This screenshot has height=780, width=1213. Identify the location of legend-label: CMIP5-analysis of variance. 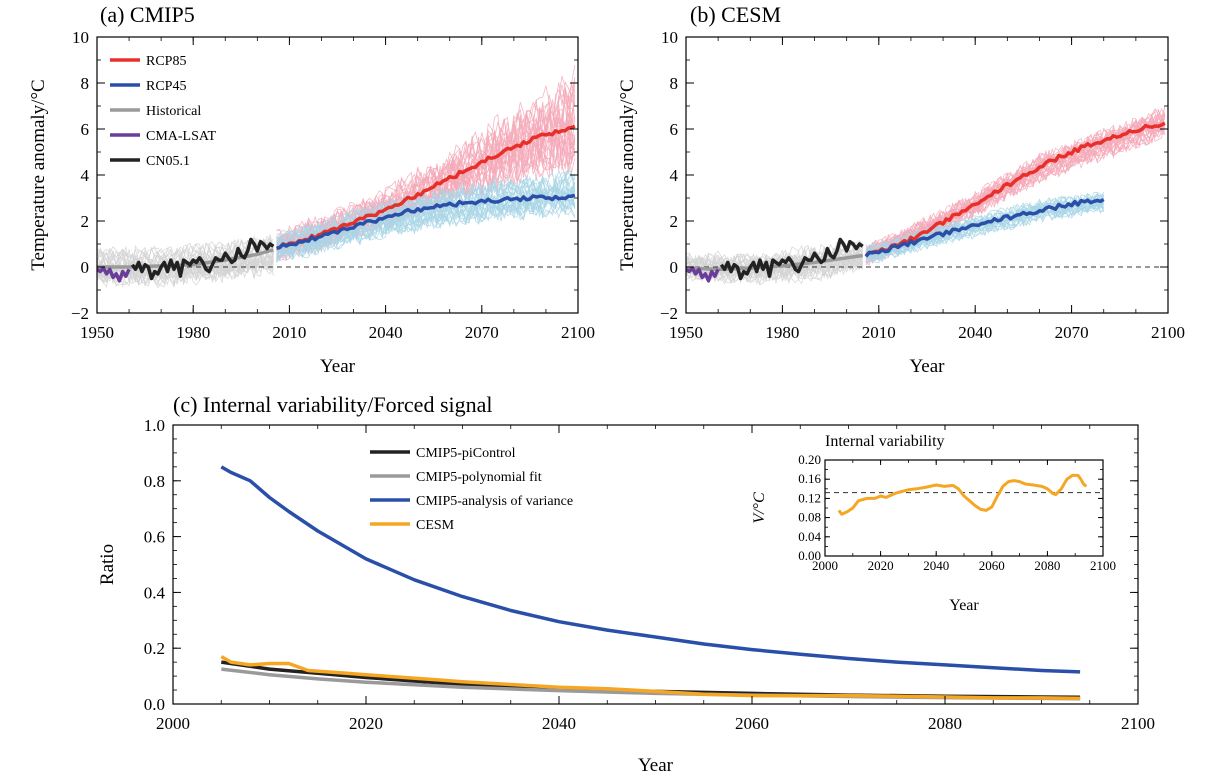
(494, 501).